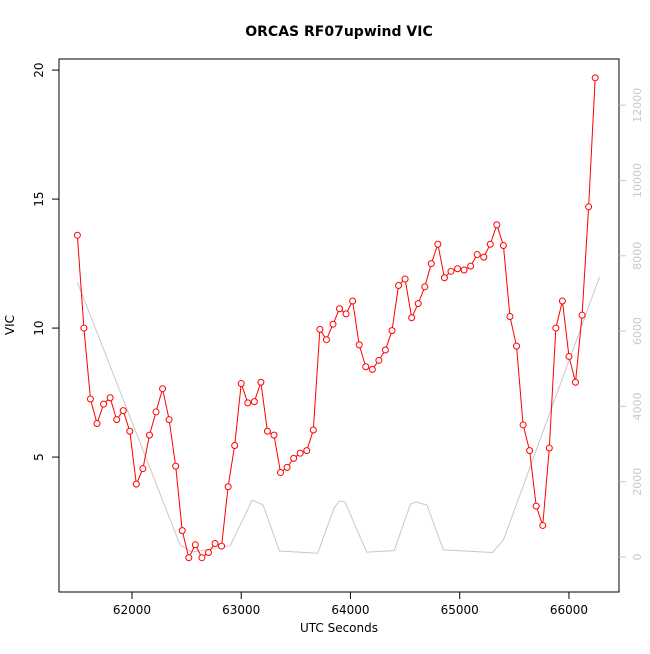 The image size is (650, 654). What do you see at coordinates (10, 325) in the screenshot?
I see `y-axis-label: VIC` at bounding box center [10, 325].